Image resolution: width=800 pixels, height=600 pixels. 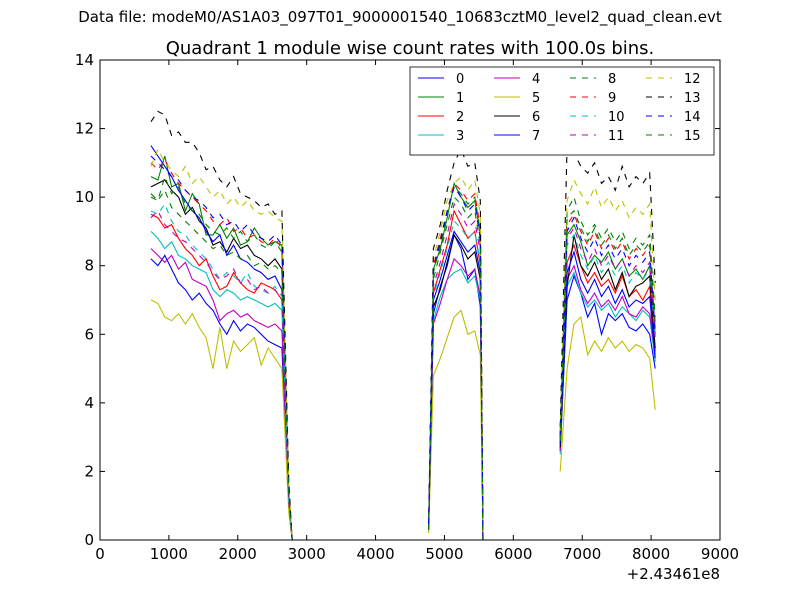 What do you see at coordinates (536, 98) in the screenshot?
I see `legend-label-5: 5` at bounding box center [536, 98].